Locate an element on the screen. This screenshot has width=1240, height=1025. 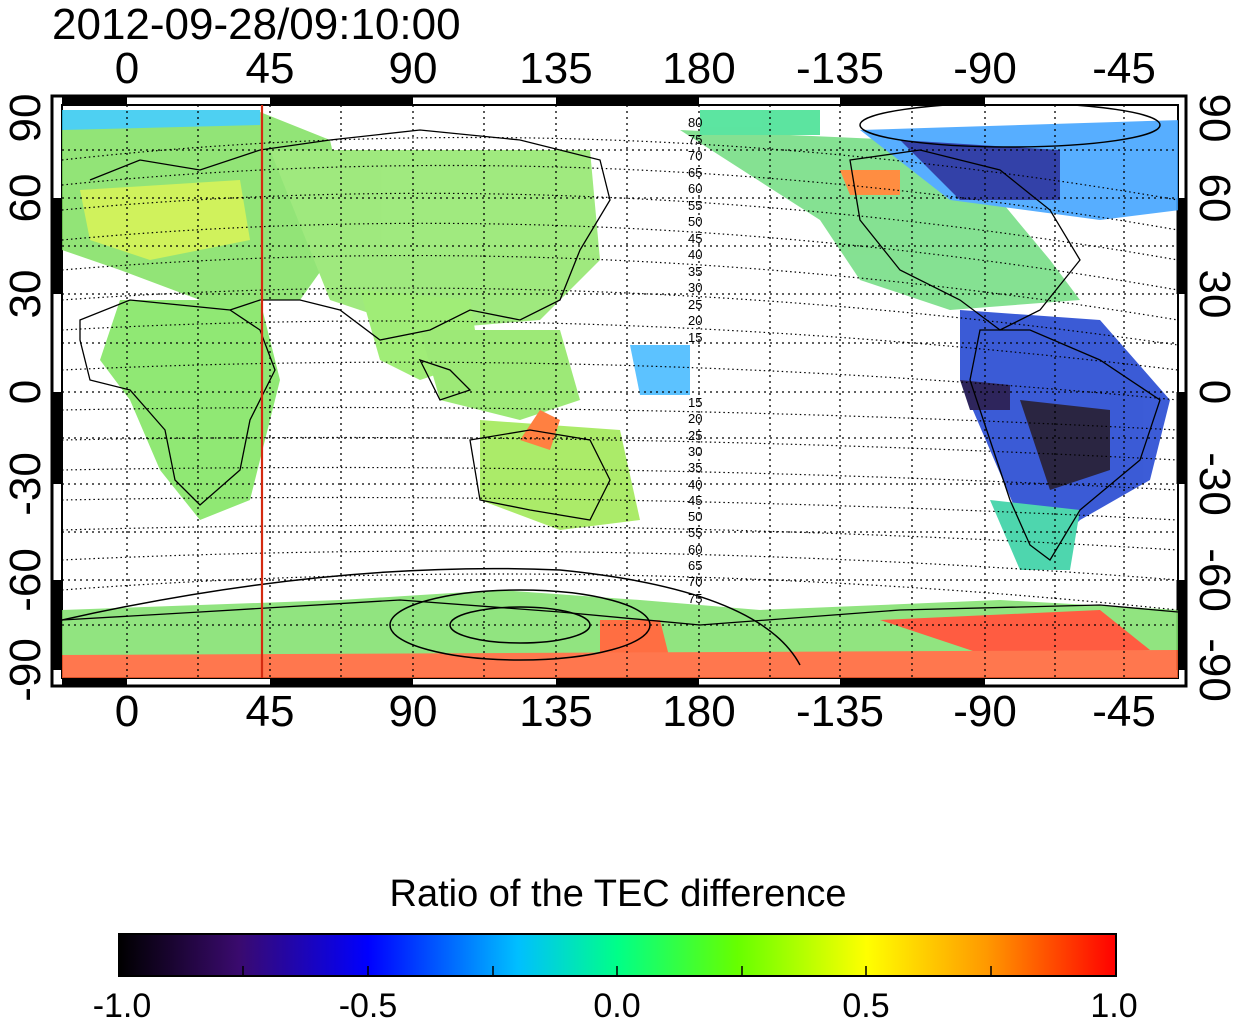
lon-tick-top: 0 is located at coordinates (127, 68).